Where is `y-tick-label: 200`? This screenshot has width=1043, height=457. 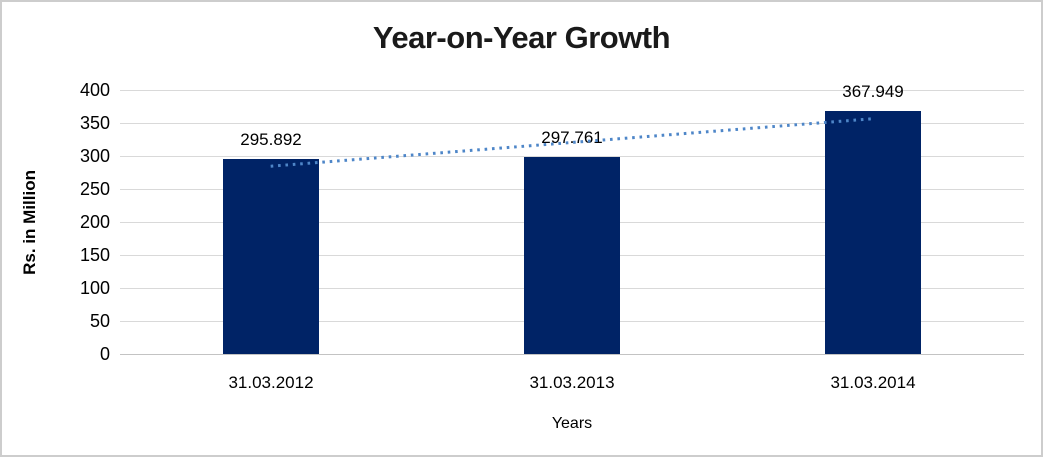 y-tick-label: 200 is located at coordinates (94, 222).